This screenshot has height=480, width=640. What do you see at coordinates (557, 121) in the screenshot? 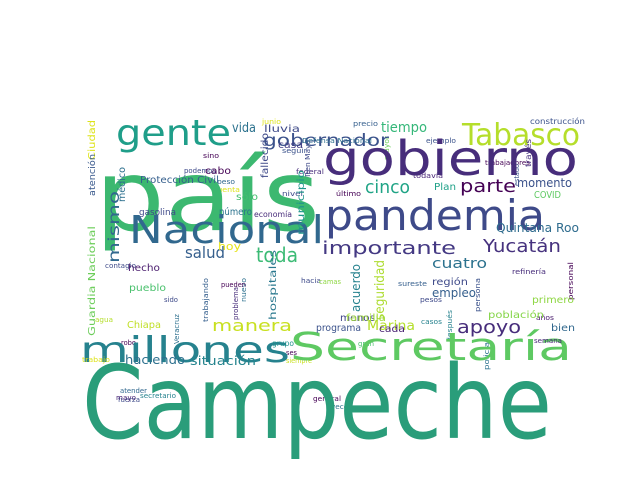
I see `word-main-construccion: construcción` at bounding box center [557, 121].